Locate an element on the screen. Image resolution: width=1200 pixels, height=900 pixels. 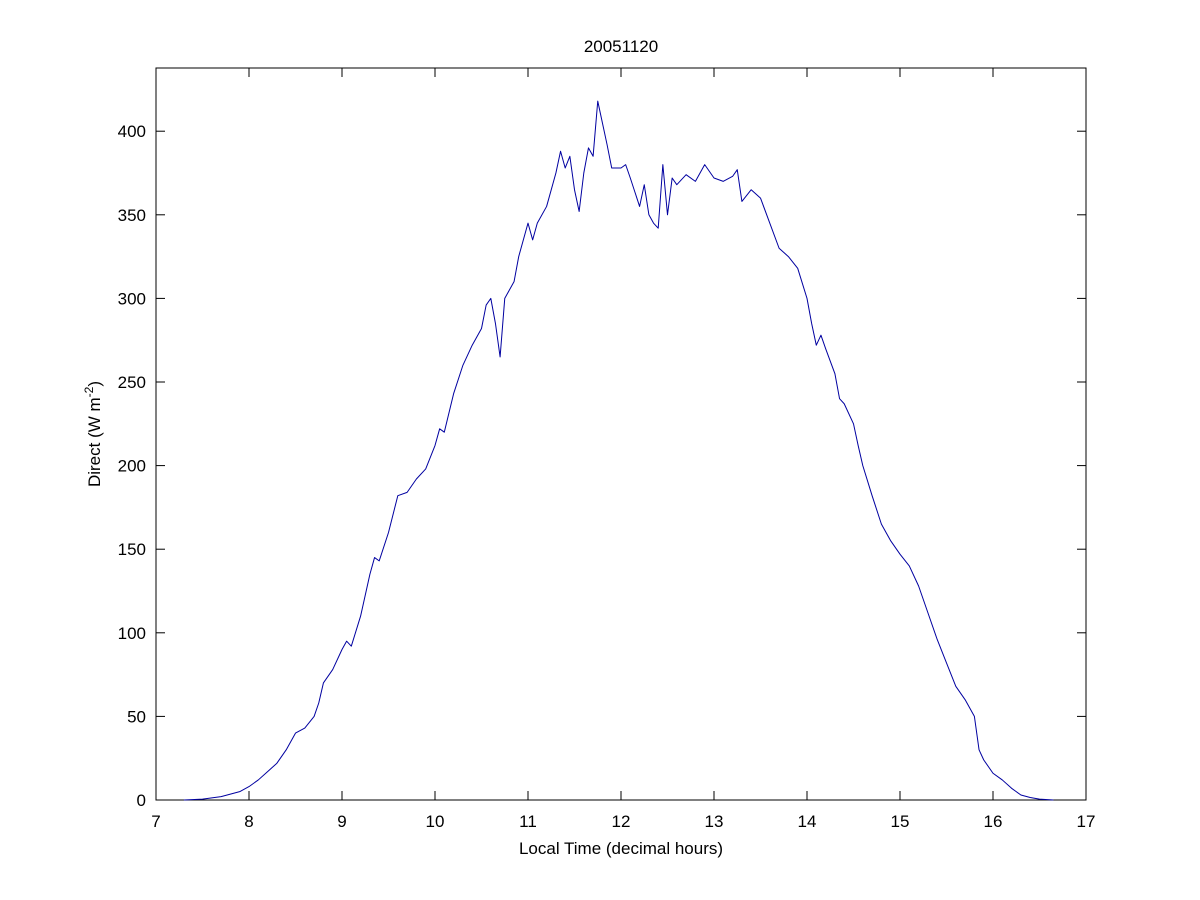
x-tick-label: 8 is located at coordinates (248, 821).